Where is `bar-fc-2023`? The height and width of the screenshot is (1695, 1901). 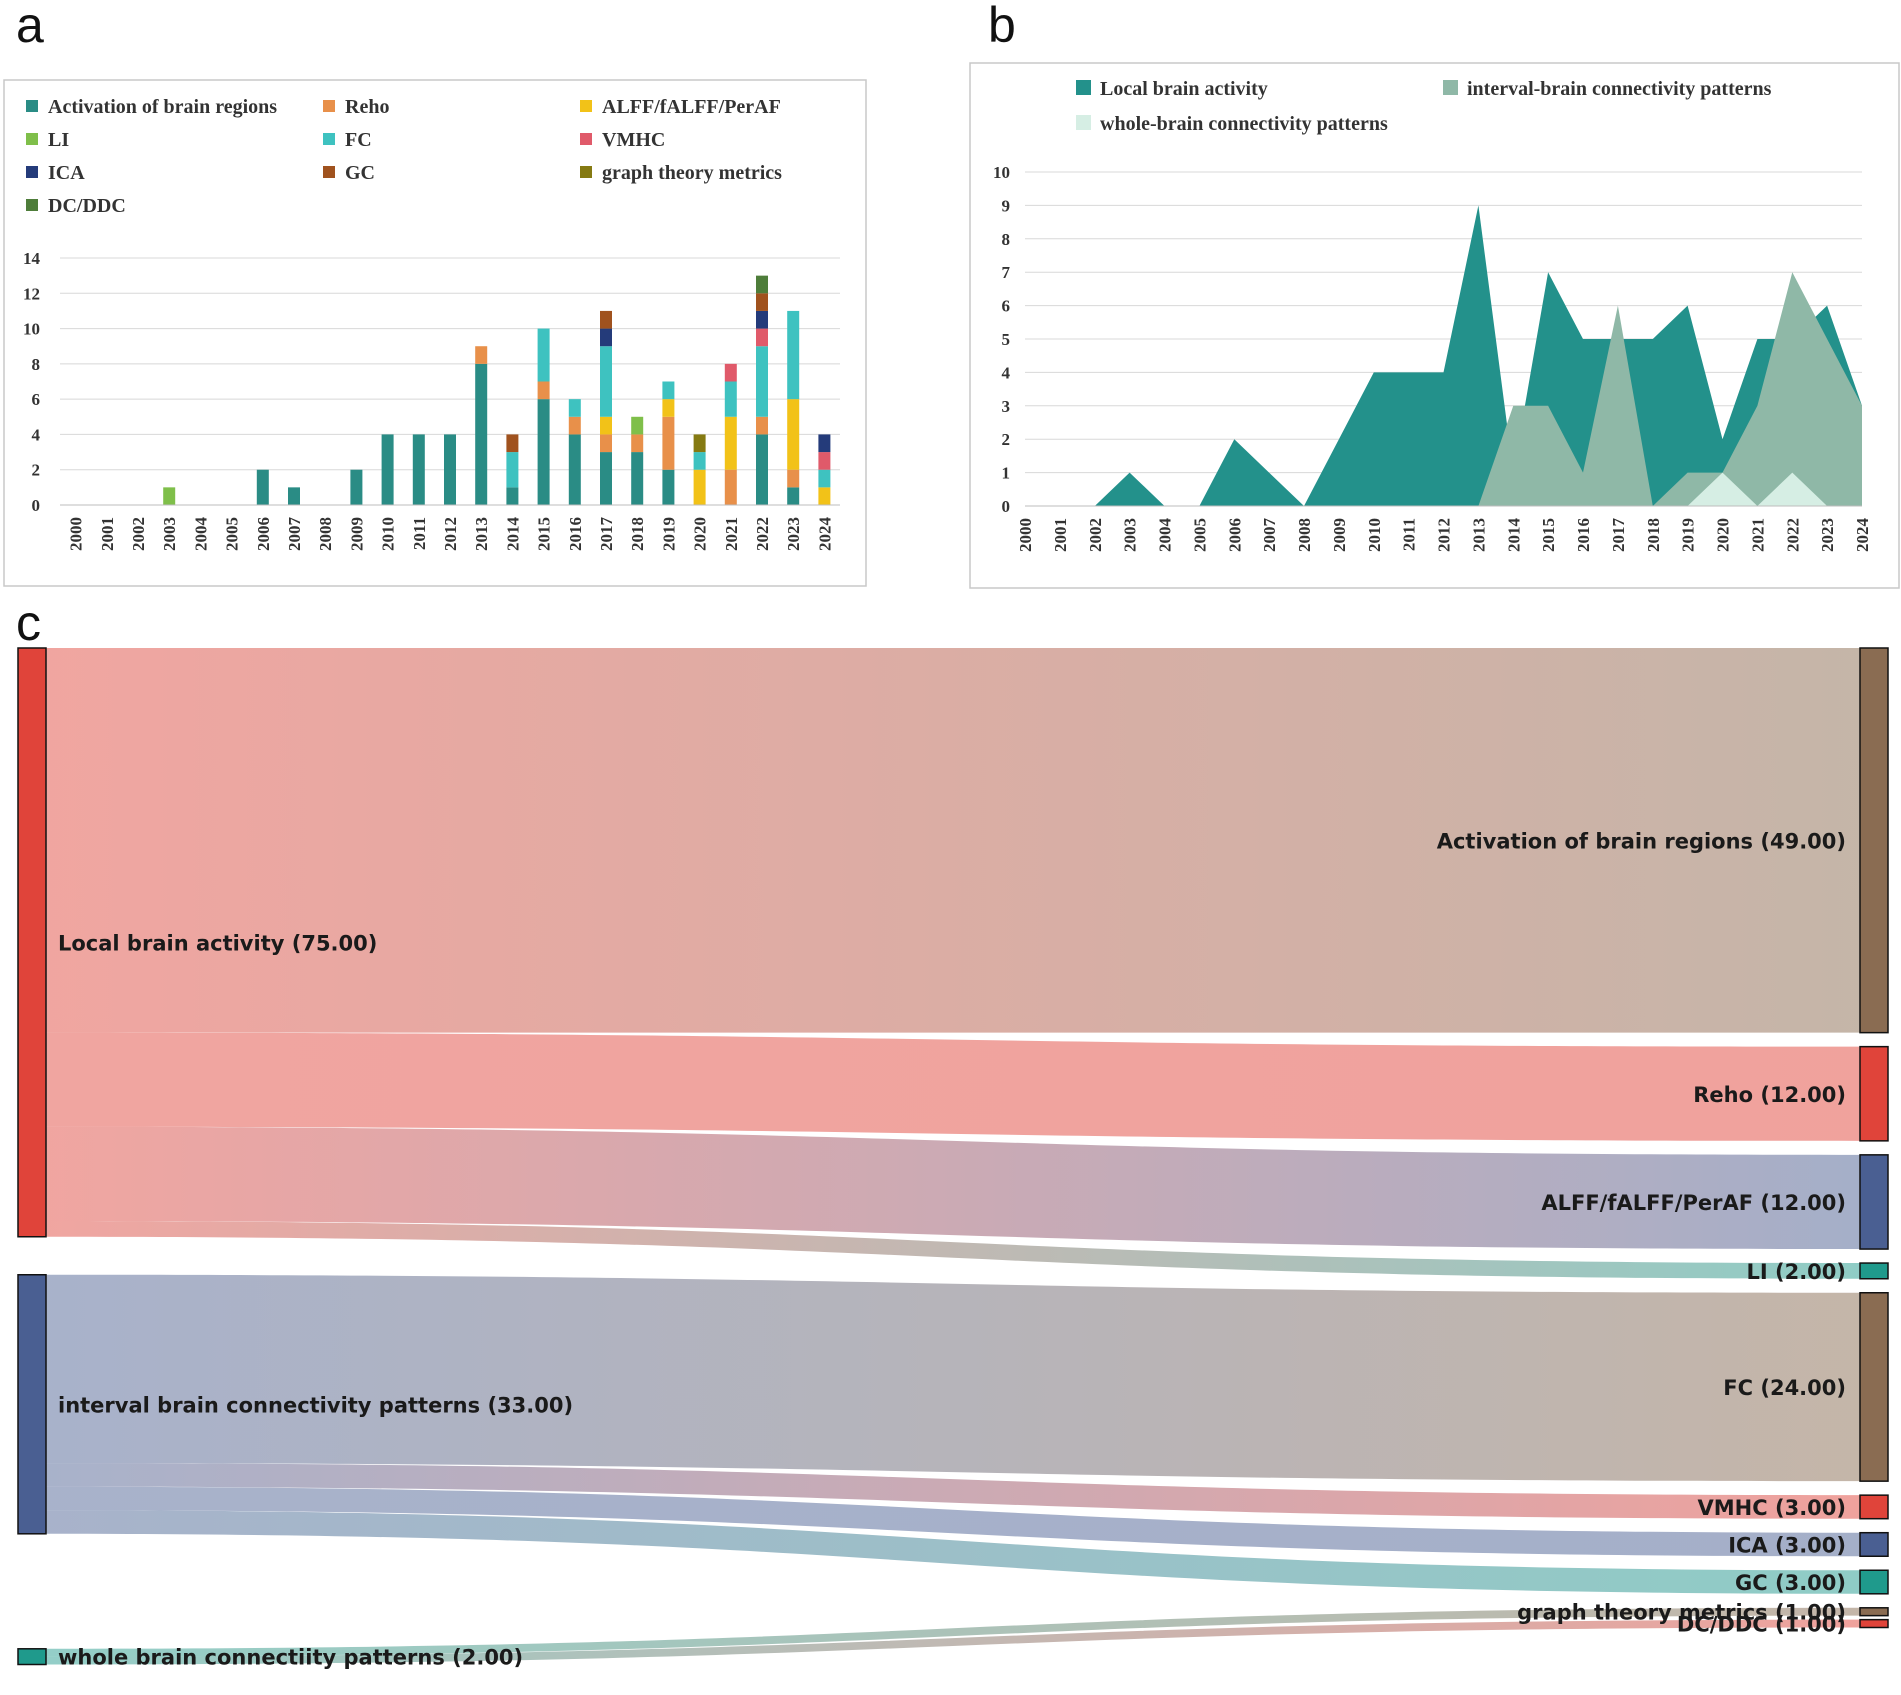 bar-fc-2023 is located at coordinates (793, 355).